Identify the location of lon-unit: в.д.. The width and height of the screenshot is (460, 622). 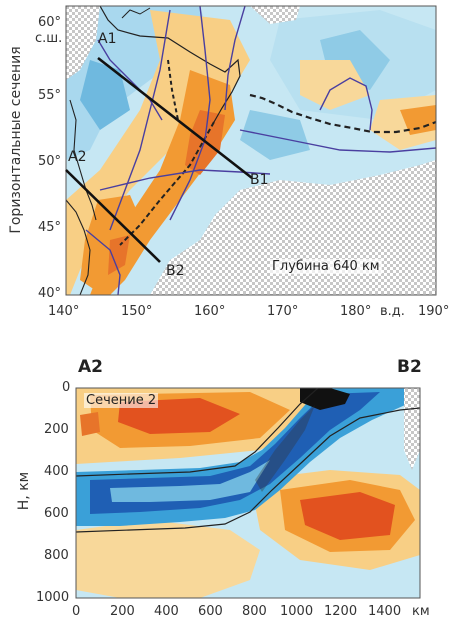
(392, 311).